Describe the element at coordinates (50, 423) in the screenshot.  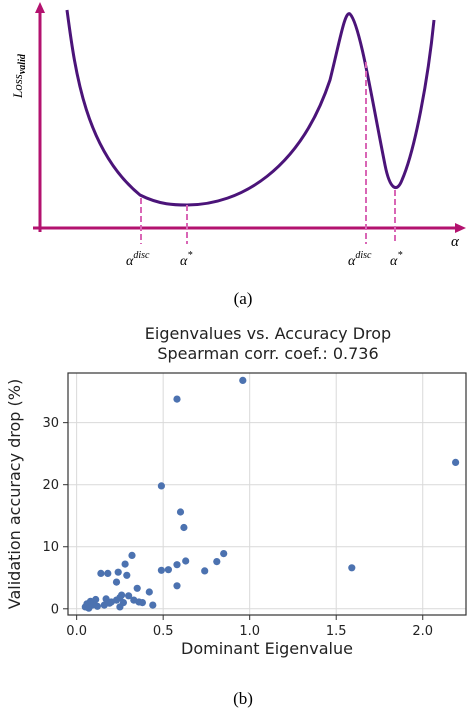
I see `y-tick-label: 30` at that location.